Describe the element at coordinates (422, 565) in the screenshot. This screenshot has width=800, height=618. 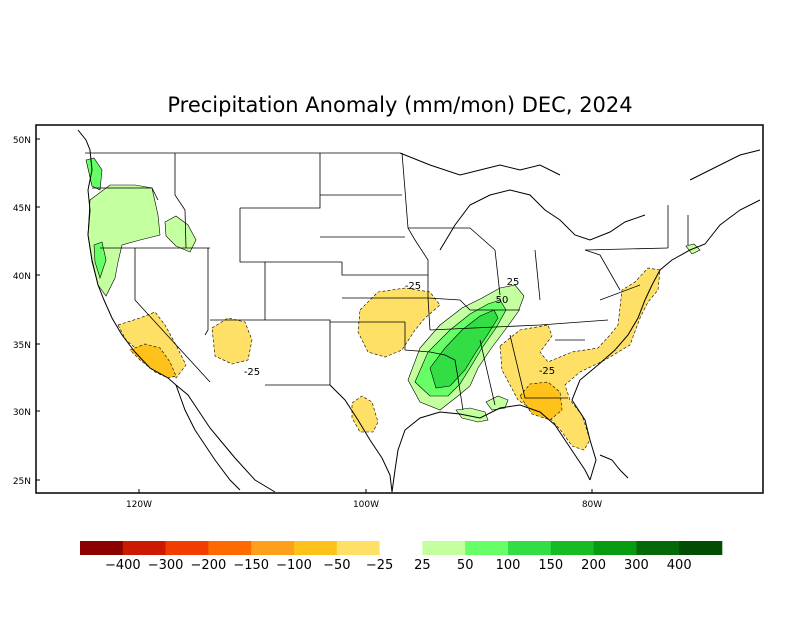
I see `colorbar-label: 25` at that location.